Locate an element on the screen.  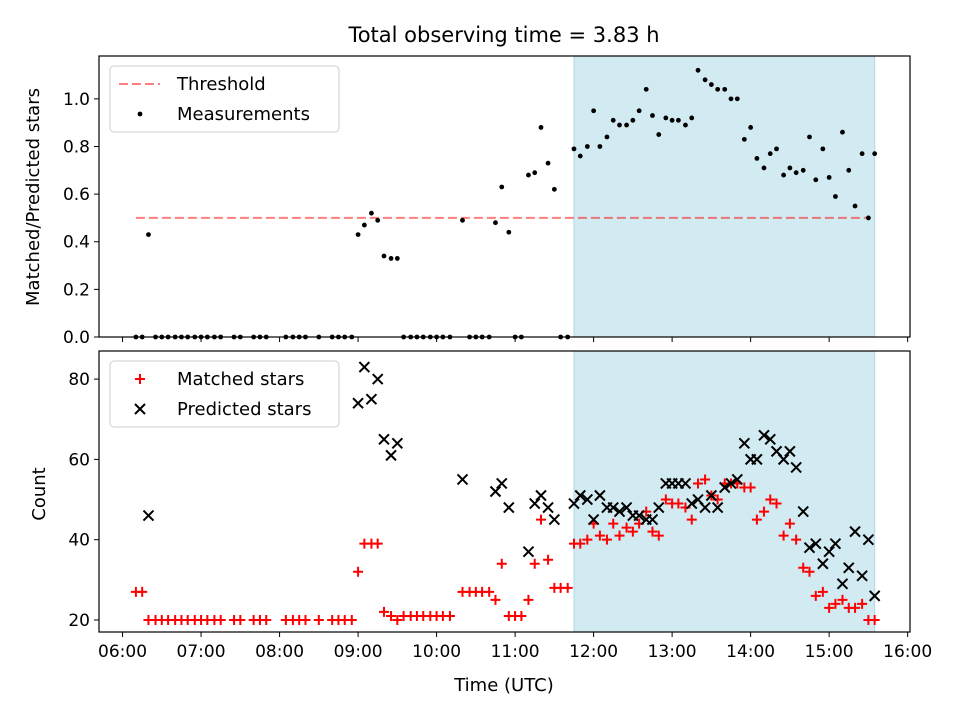
x-tick-label: 06:00 is located at coordinates (122, 652).